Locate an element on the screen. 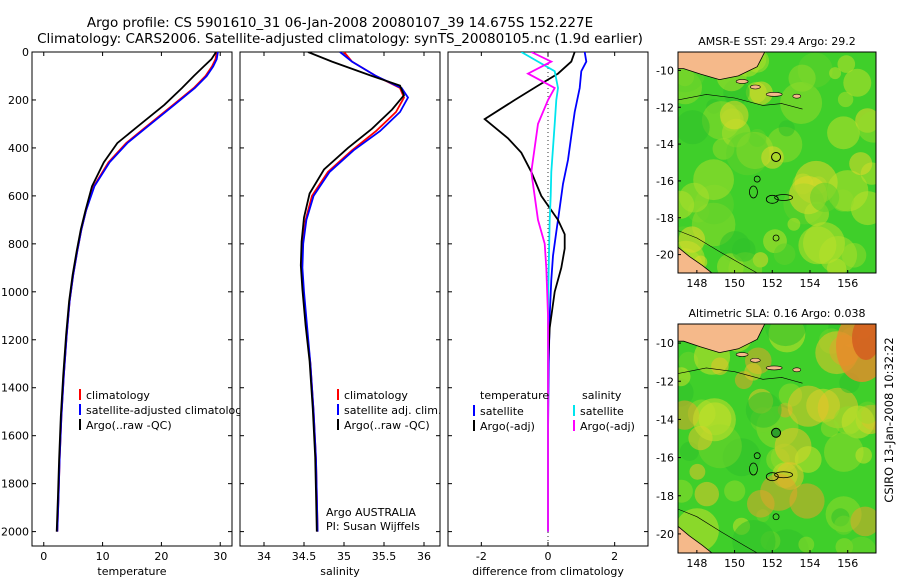  y-tick-label: 0 is located at coordinates (25, 52).